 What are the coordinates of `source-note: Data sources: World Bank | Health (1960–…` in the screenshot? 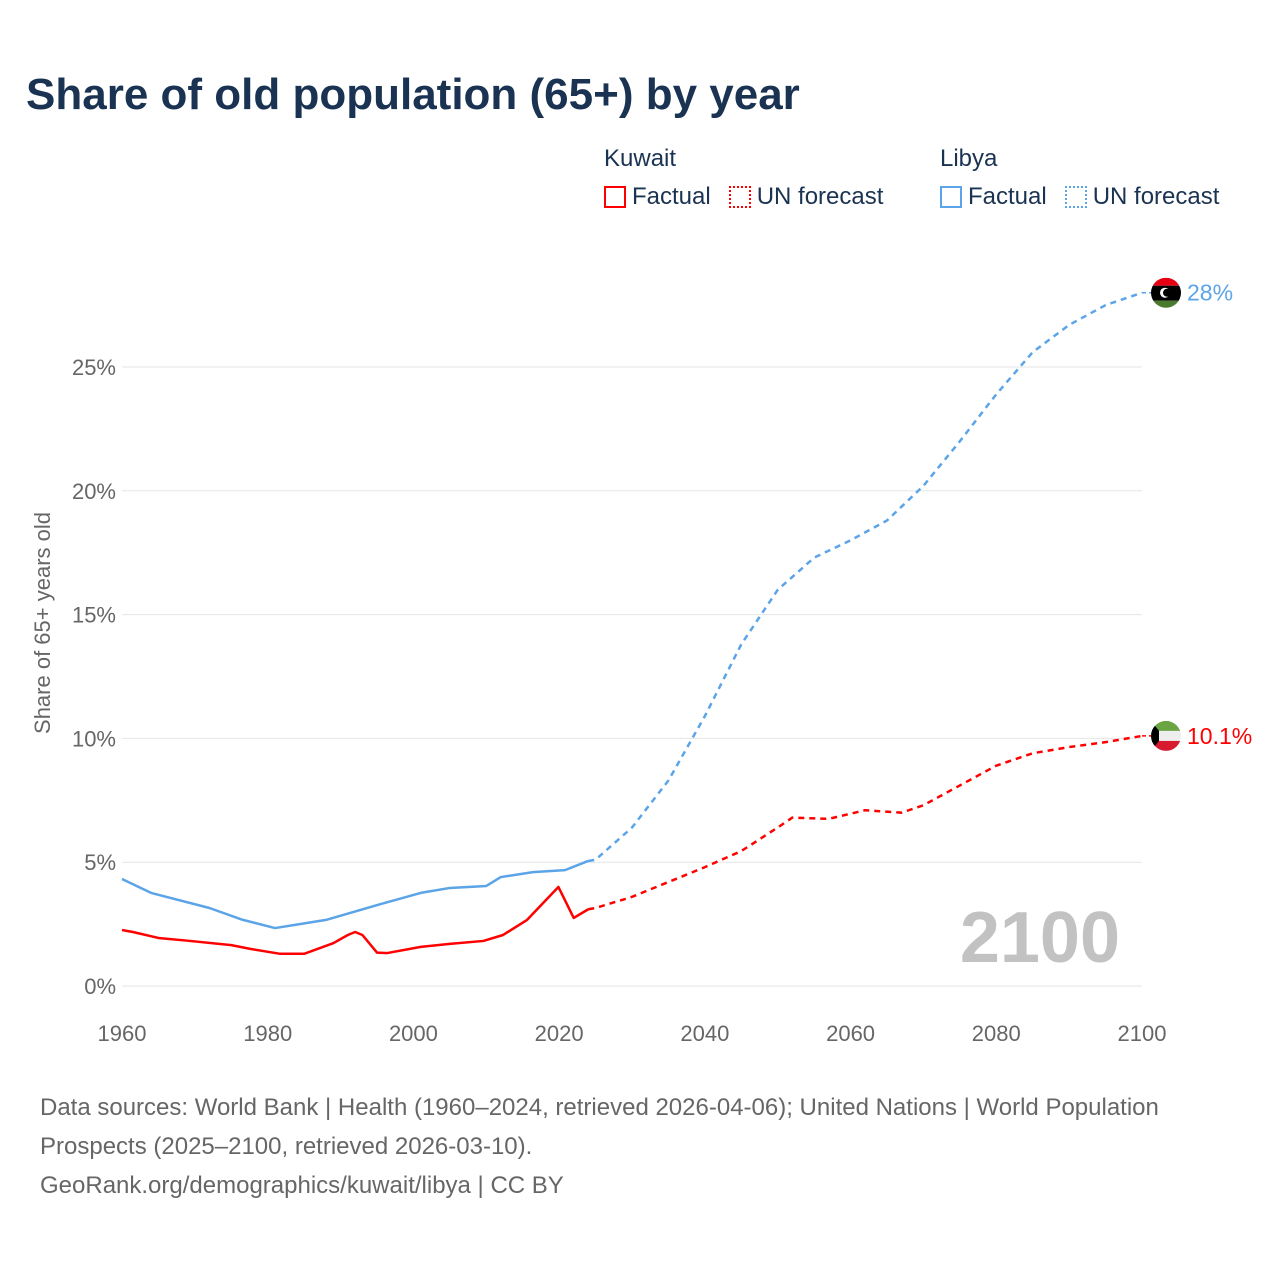 It's located at (615, 1146).